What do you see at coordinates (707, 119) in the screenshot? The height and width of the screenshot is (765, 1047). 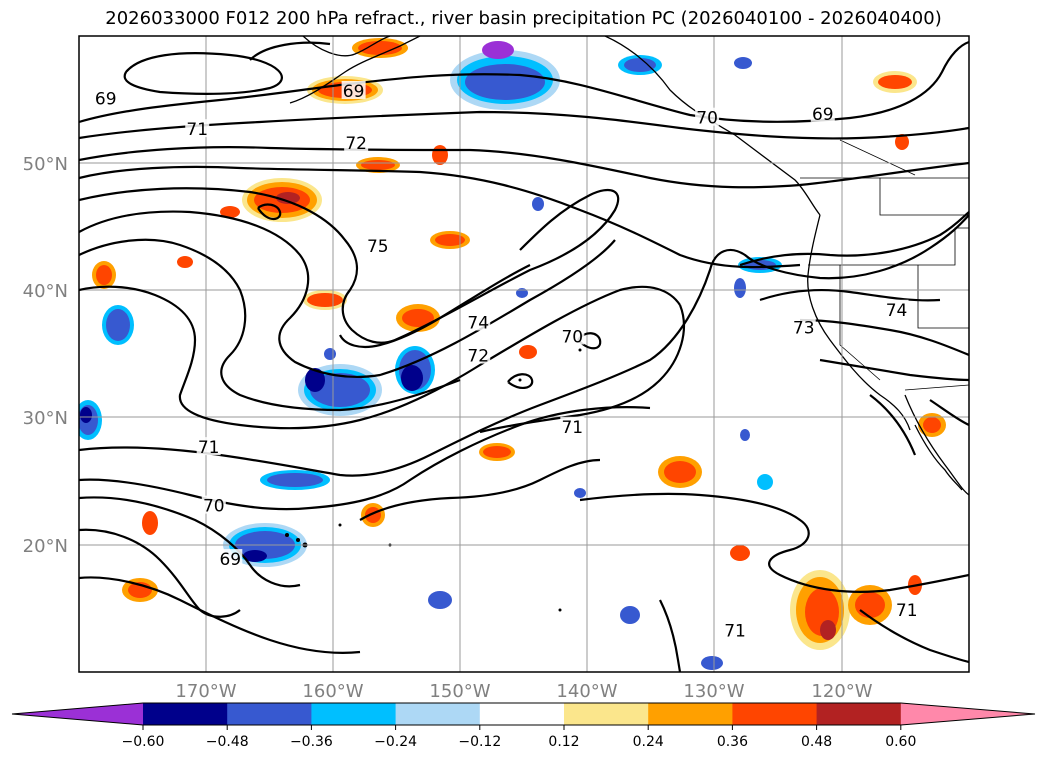 I see `contour-label: 70` at bounding box center [707, 119].